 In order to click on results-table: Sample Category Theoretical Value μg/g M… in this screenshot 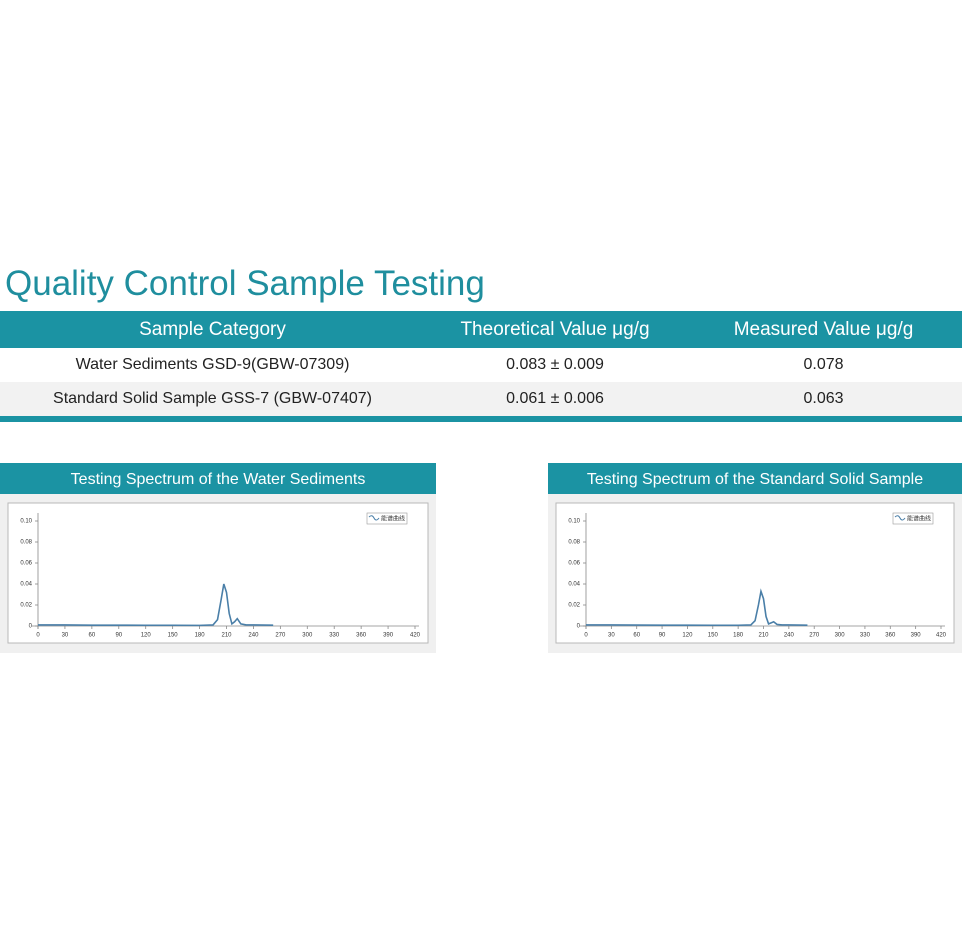, I will do `click(481, 366)`.